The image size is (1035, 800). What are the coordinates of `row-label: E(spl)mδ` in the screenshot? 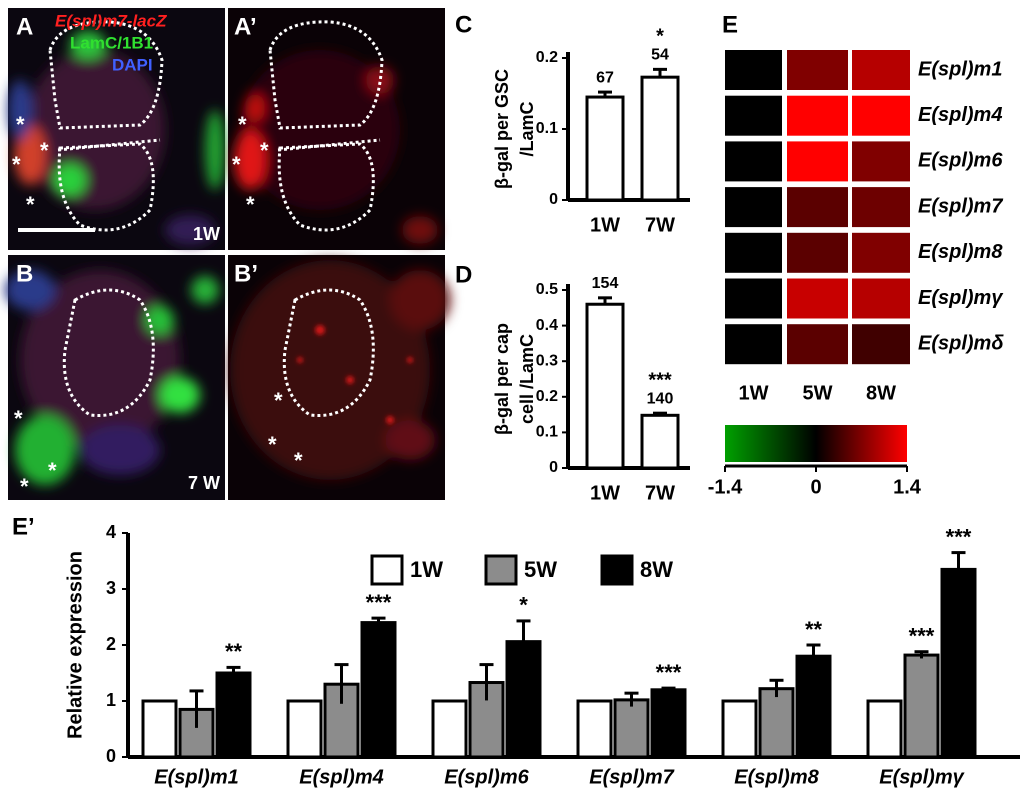 It's located at (961, 343).